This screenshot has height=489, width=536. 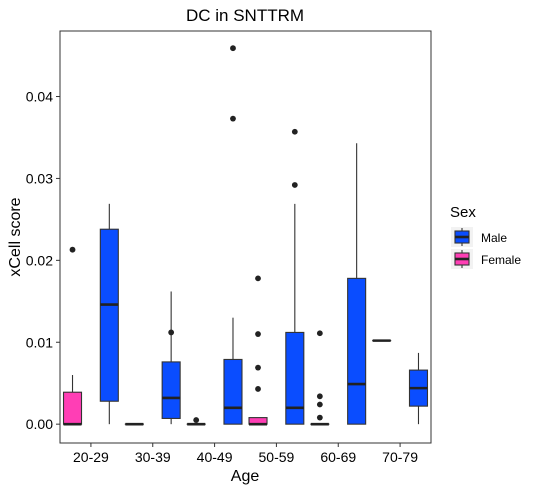 What do you see at coordinates (501, 260) in the screenshot?
I see `legend-label: Female` at bounding box center [501, 260].